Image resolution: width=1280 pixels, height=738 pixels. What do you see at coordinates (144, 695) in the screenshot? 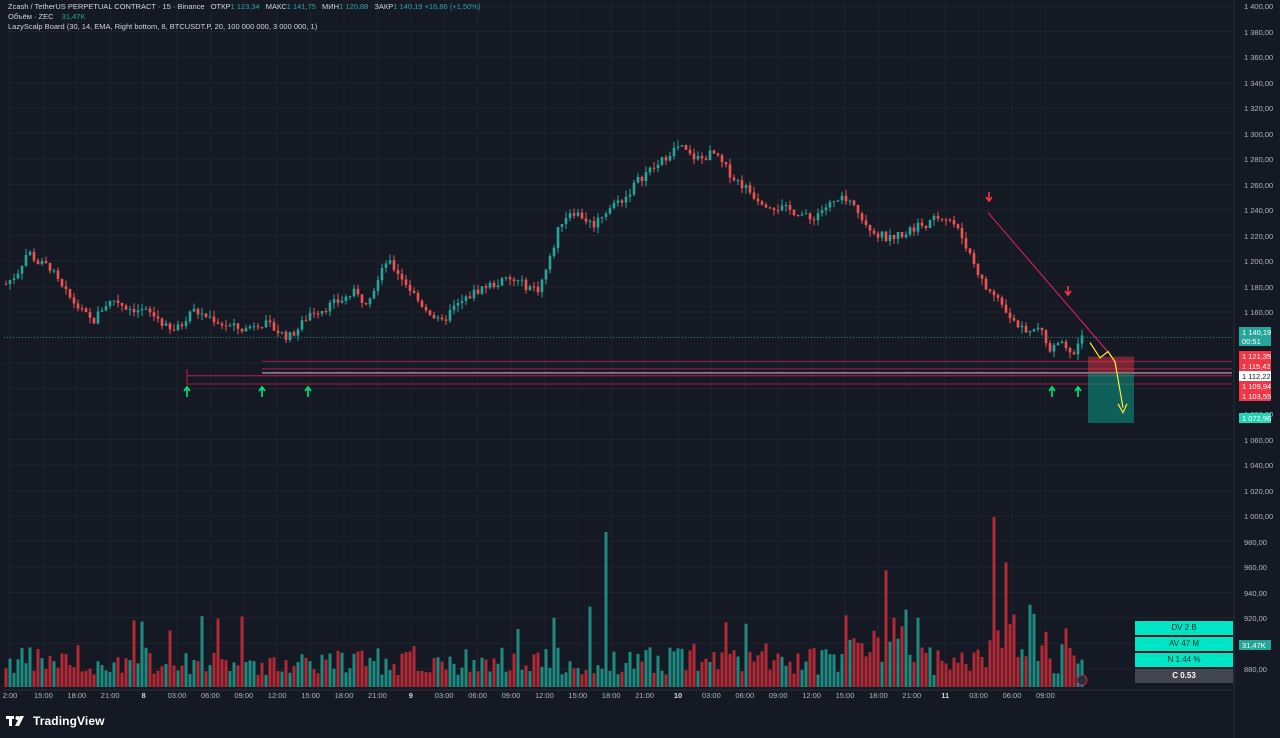
I see `time-tick-label: 8` at bounding box center [144, 695].